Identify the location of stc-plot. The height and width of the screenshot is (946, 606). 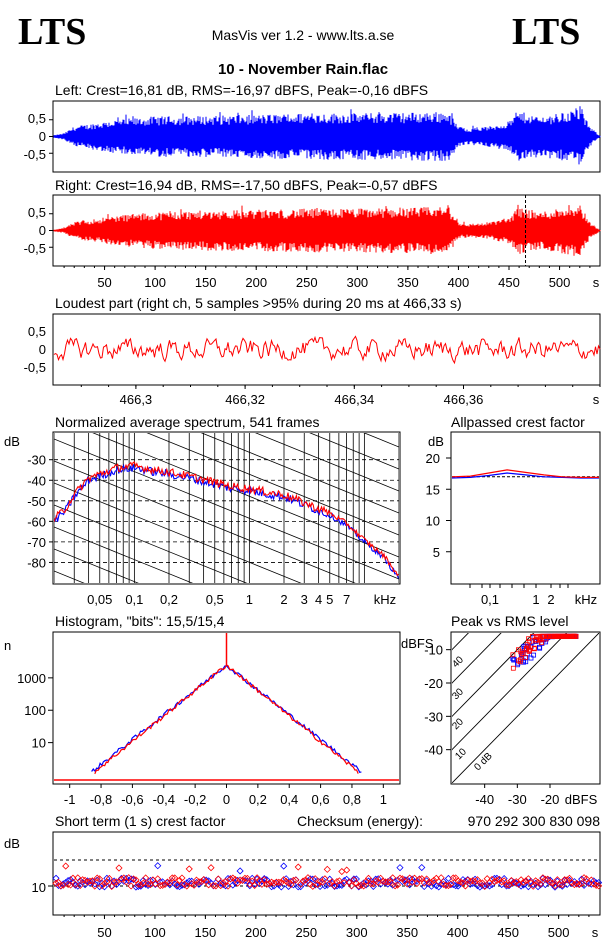
(327, 875).